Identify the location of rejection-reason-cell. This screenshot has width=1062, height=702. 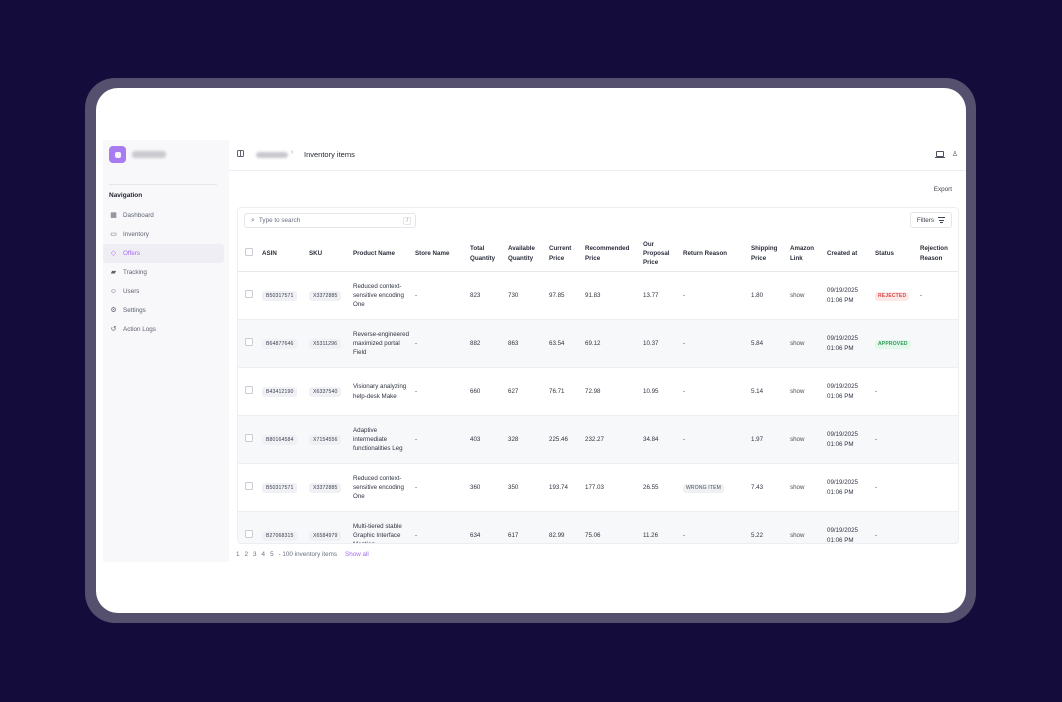
(937, 439).